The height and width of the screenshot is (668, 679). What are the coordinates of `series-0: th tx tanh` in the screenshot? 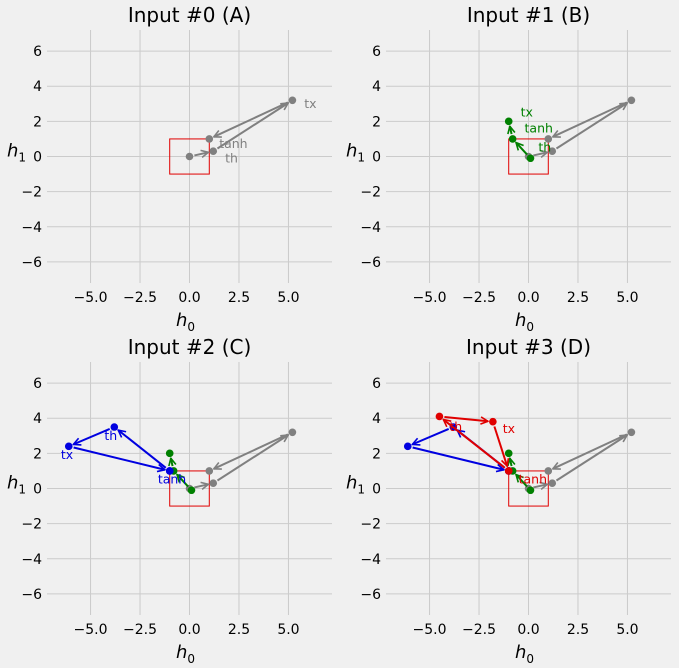 It's located at (251, 130).